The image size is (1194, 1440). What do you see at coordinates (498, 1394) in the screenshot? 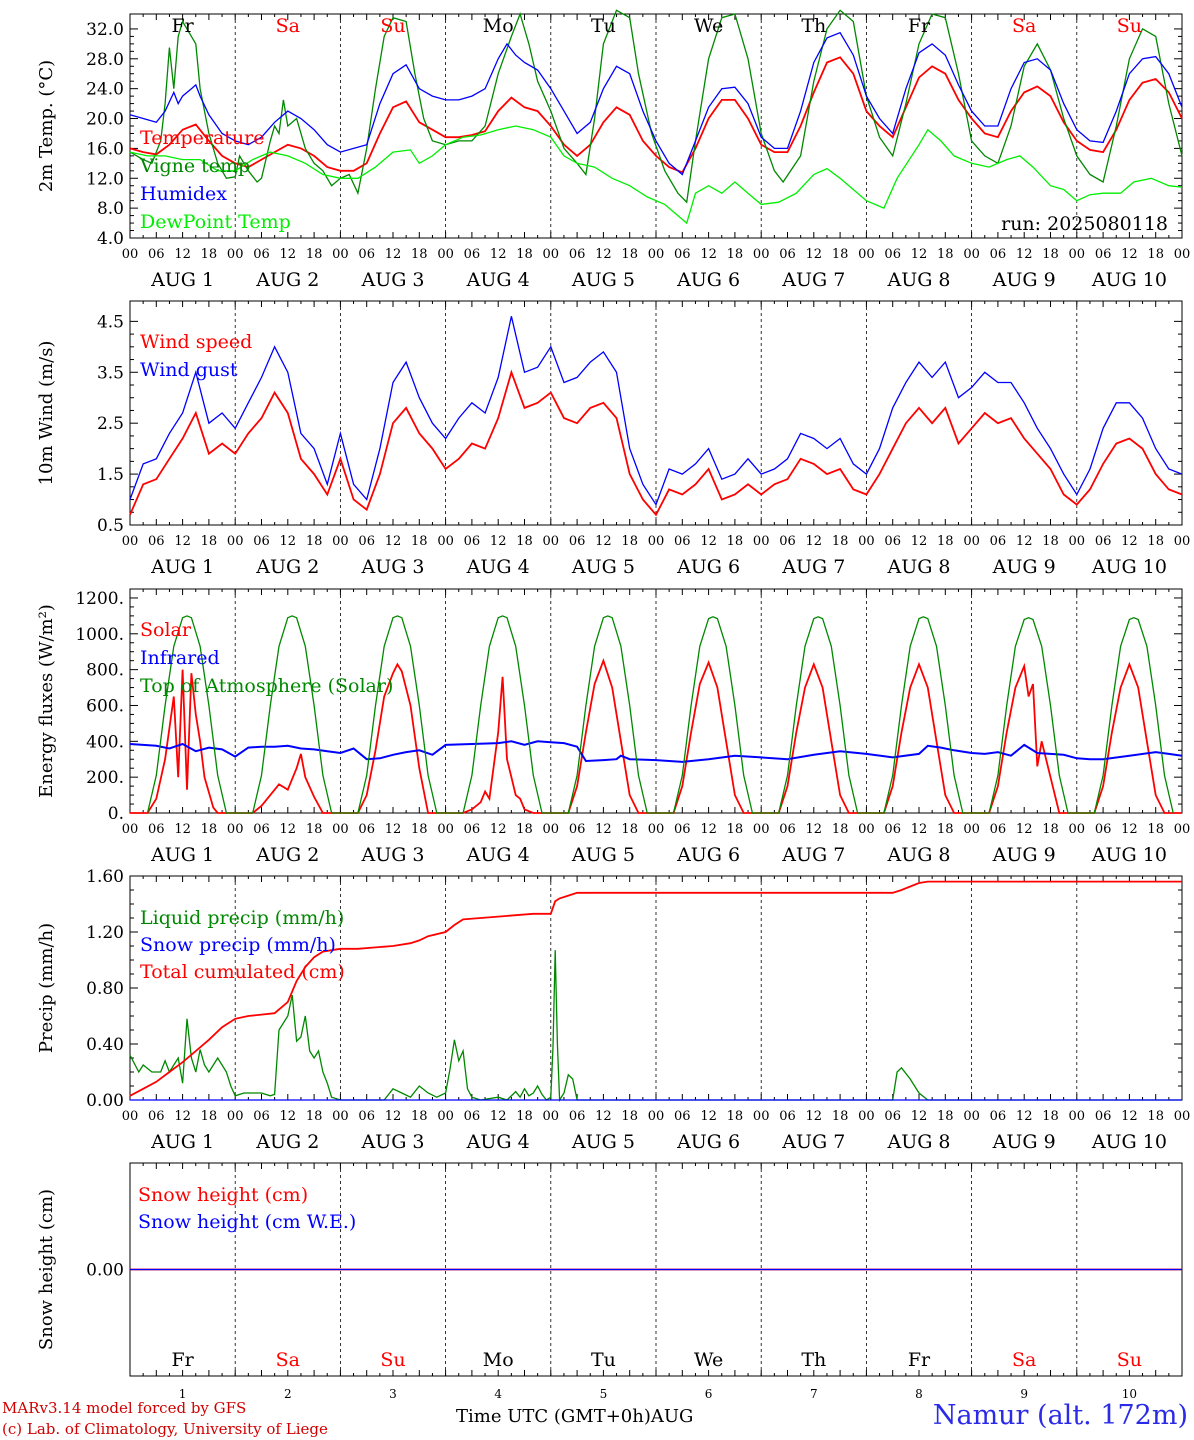
I see `day-number-label: 4` at bounding box center [498, 1394].